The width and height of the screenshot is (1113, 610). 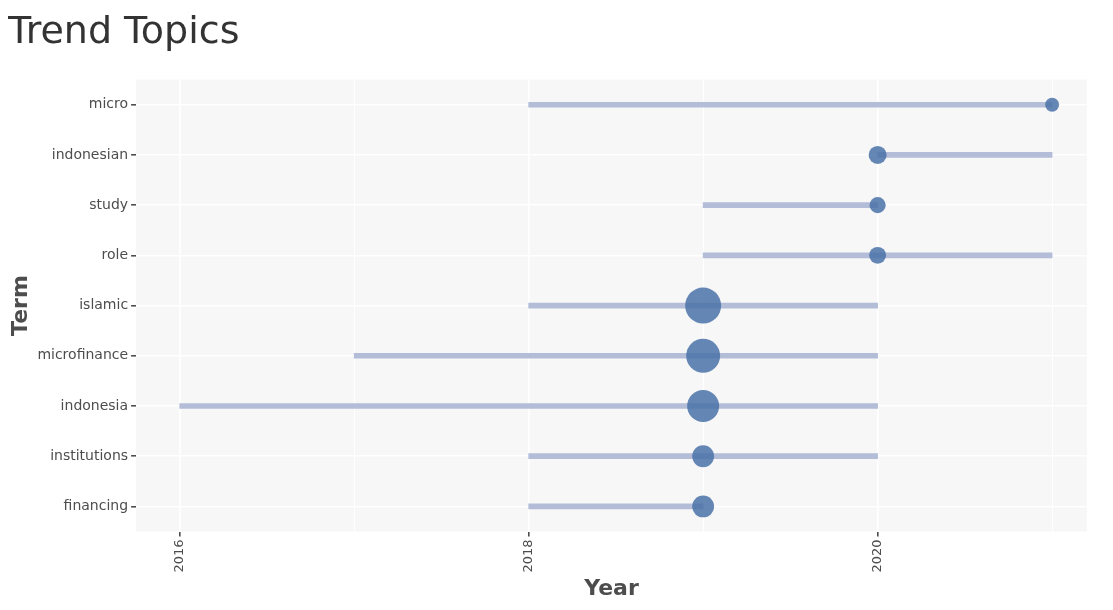 I want to click on y-tick-label: micro, so click(x=108, y=103).